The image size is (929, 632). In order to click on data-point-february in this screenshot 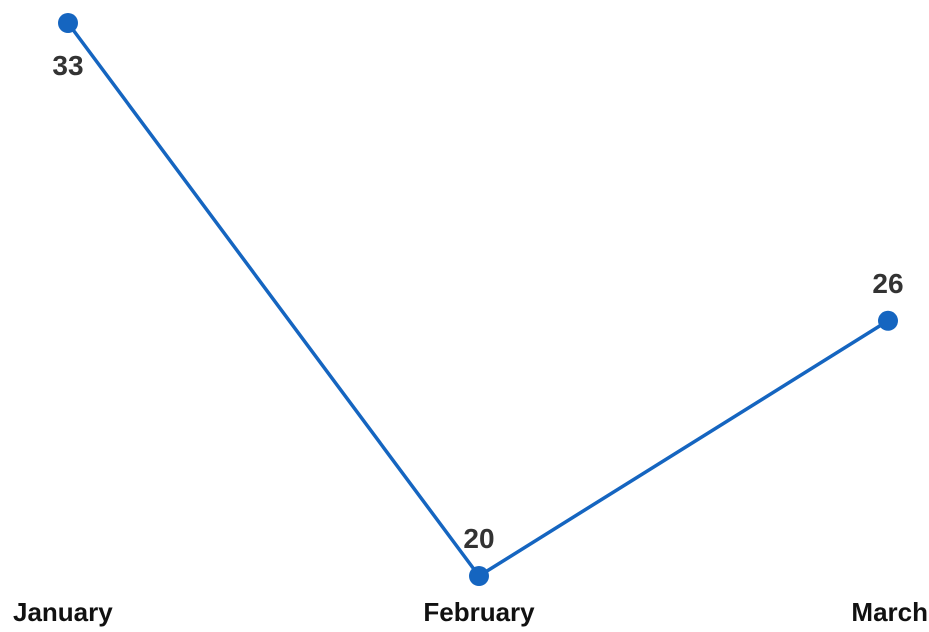, I will do `click(479, 576)`.